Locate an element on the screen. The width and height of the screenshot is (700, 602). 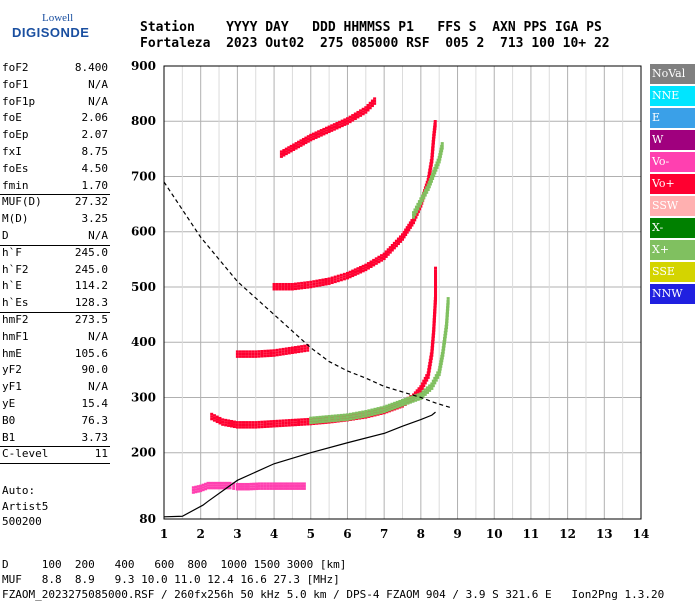
param-separator is located at coordinates (55, 195).